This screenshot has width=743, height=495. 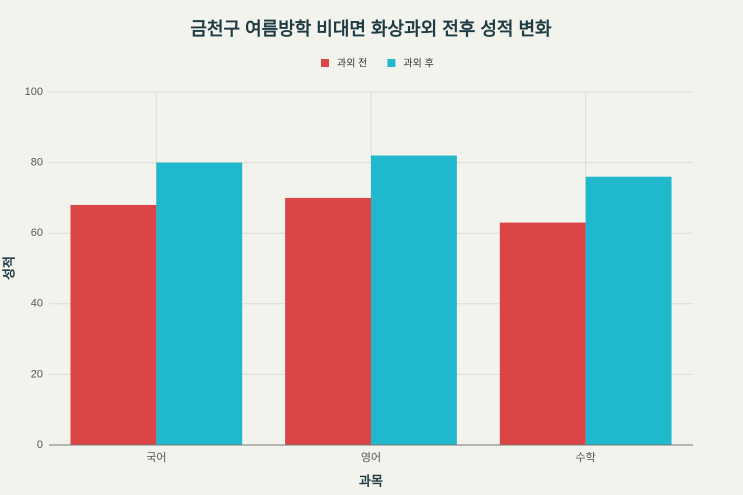 I want to click on legend-label: 과외 후, so click(x=418, y=64).